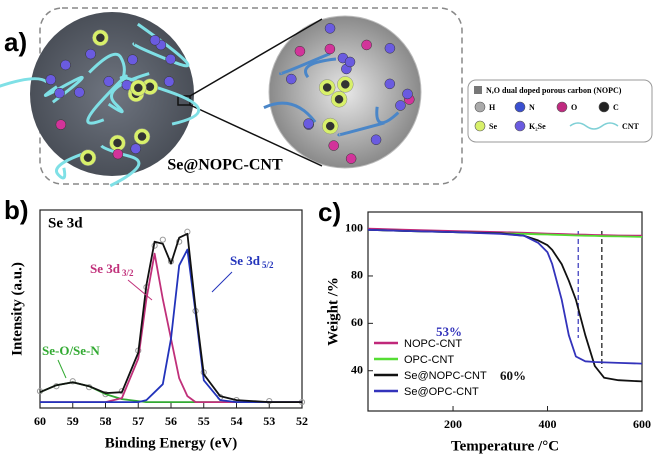 The image size is (661, 469). I want to click on annotation: 60%, so click(513, 375).